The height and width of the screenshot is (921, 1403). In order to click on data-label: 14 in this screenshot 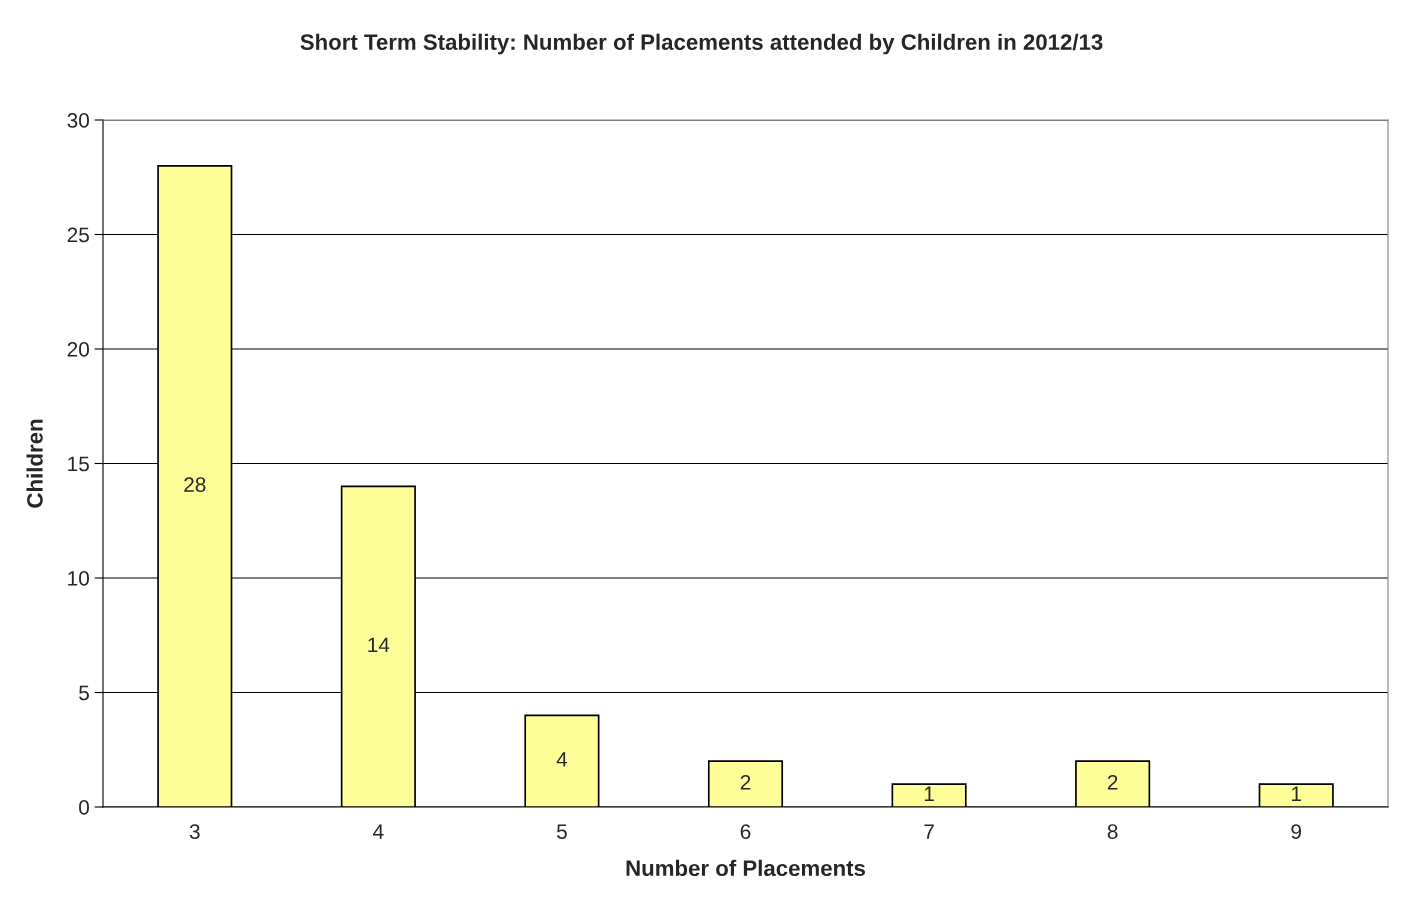, I will do `click(379, 645)`.